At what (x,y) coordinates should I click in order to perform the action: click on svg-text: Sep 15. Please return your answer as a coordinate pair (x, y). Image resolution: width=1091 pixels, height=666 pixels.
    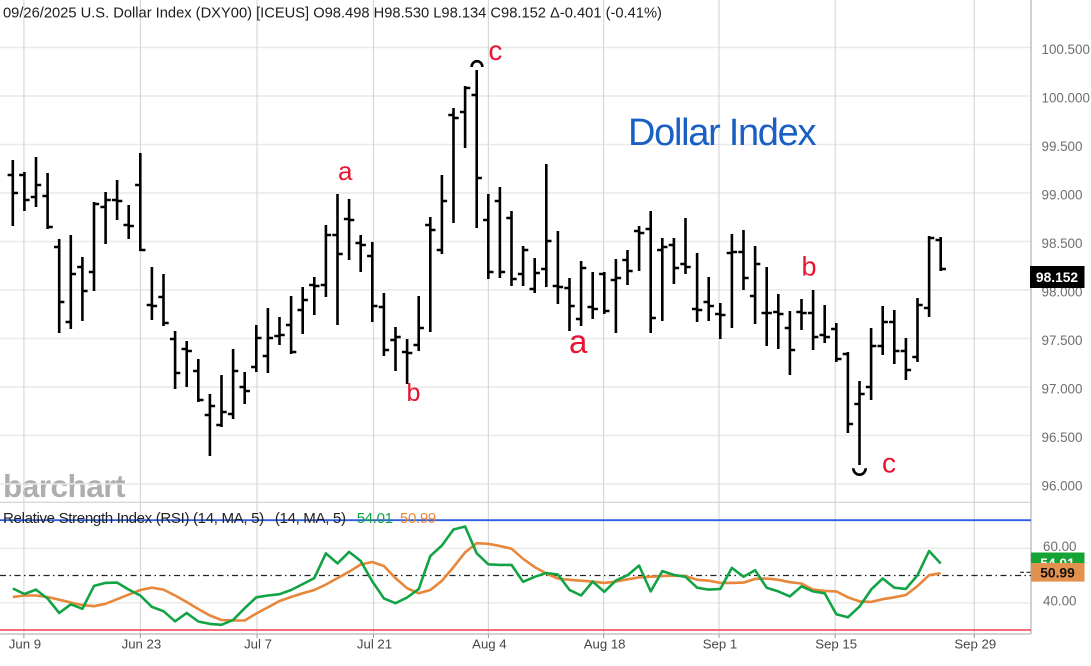
    Looking at the image, I should click on (836, 644).